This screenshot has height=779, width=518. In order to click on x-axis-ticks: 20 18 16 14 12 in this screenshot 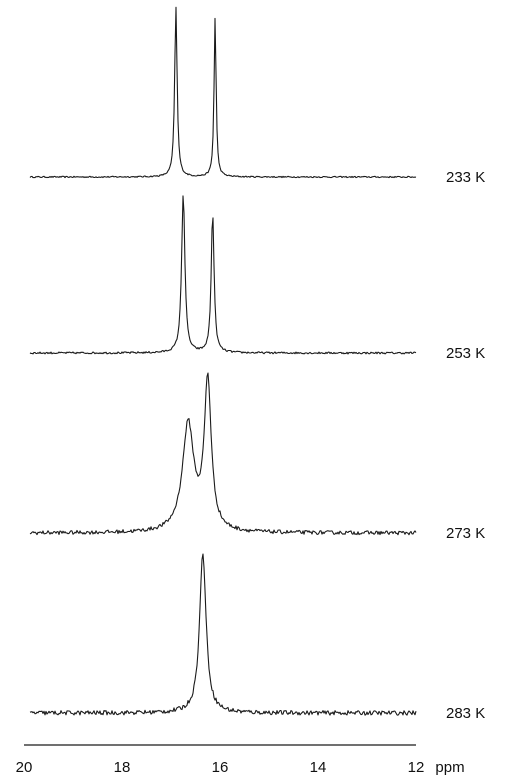, I will do `click(220, 767)`.